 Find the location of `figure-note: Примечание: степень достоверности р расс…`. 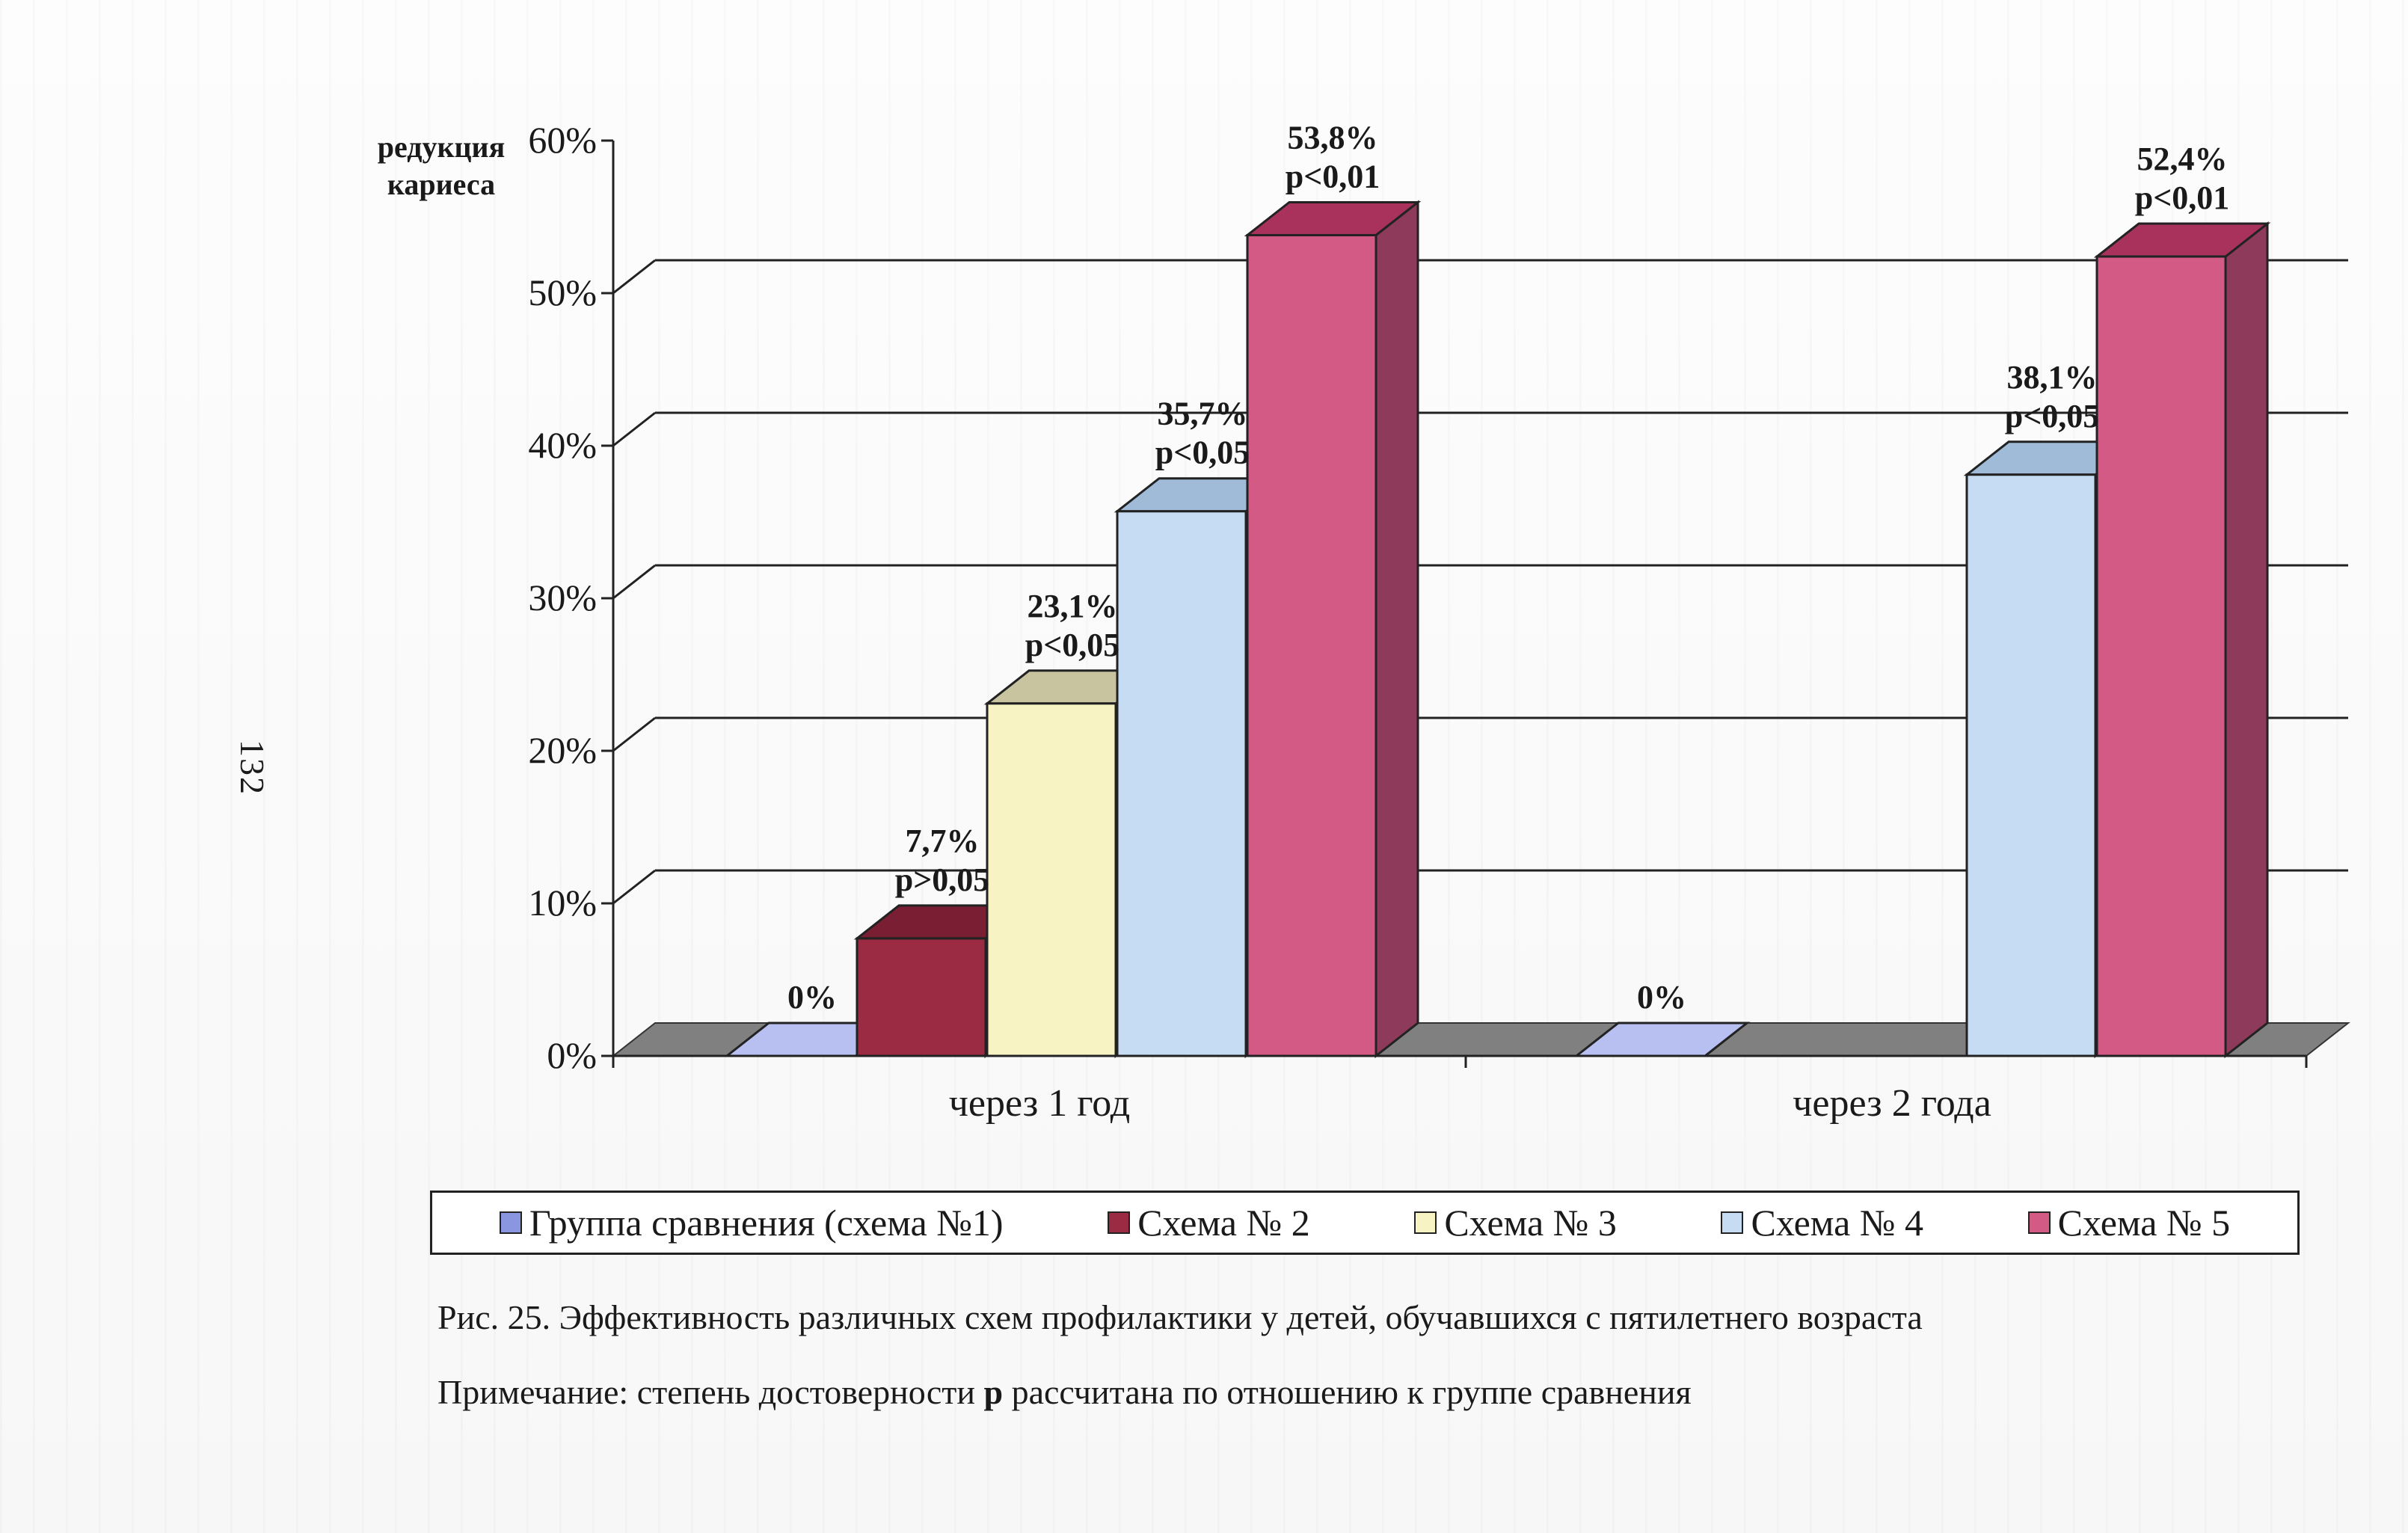

figure-note: Примечание: степень достоверности р расс… is located at coordinates (1064, 1392).